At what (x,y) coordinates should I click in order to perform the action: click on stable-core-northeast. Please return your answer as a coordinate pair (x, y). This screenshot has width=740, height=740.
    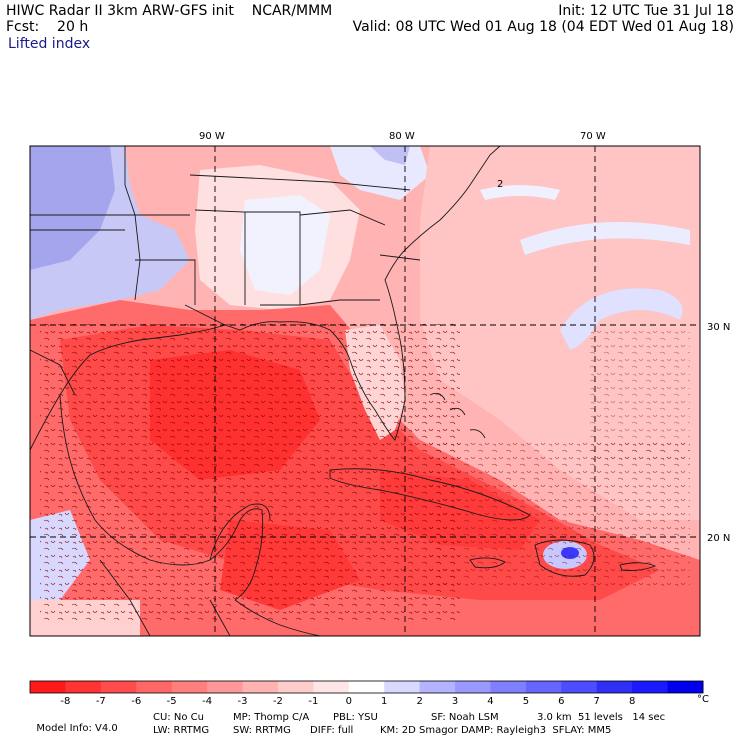
    Looking at the image, I should click on (390, 155).